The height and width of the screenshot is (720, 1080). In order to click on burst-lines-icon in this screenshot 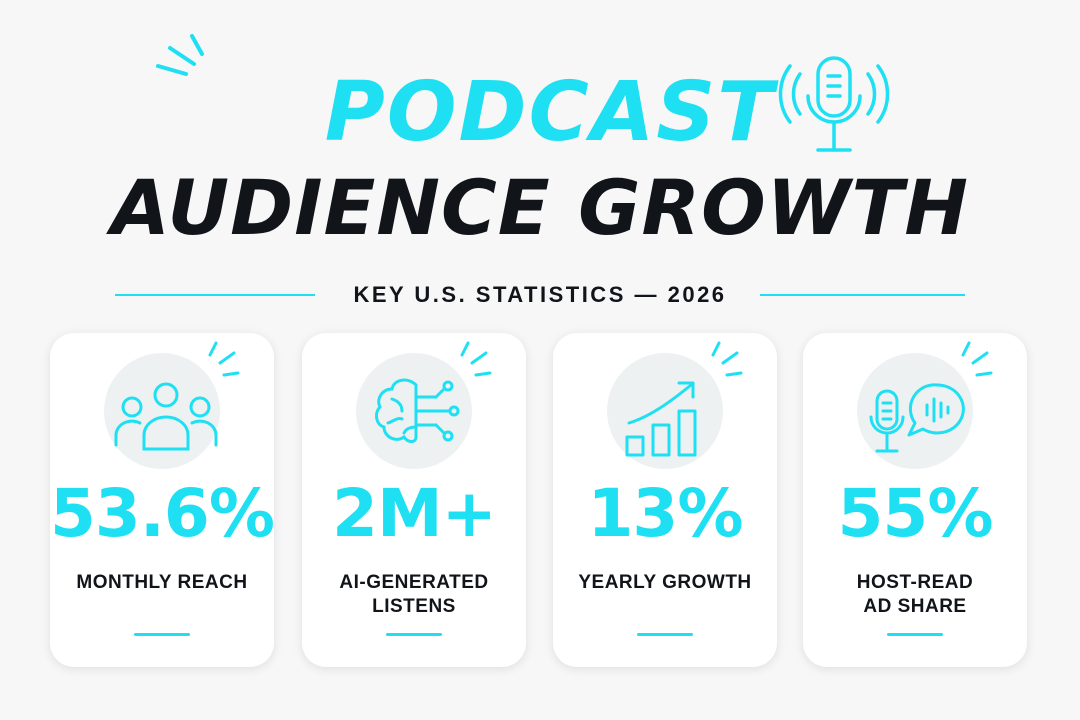, I will do `click(180, 55)`.